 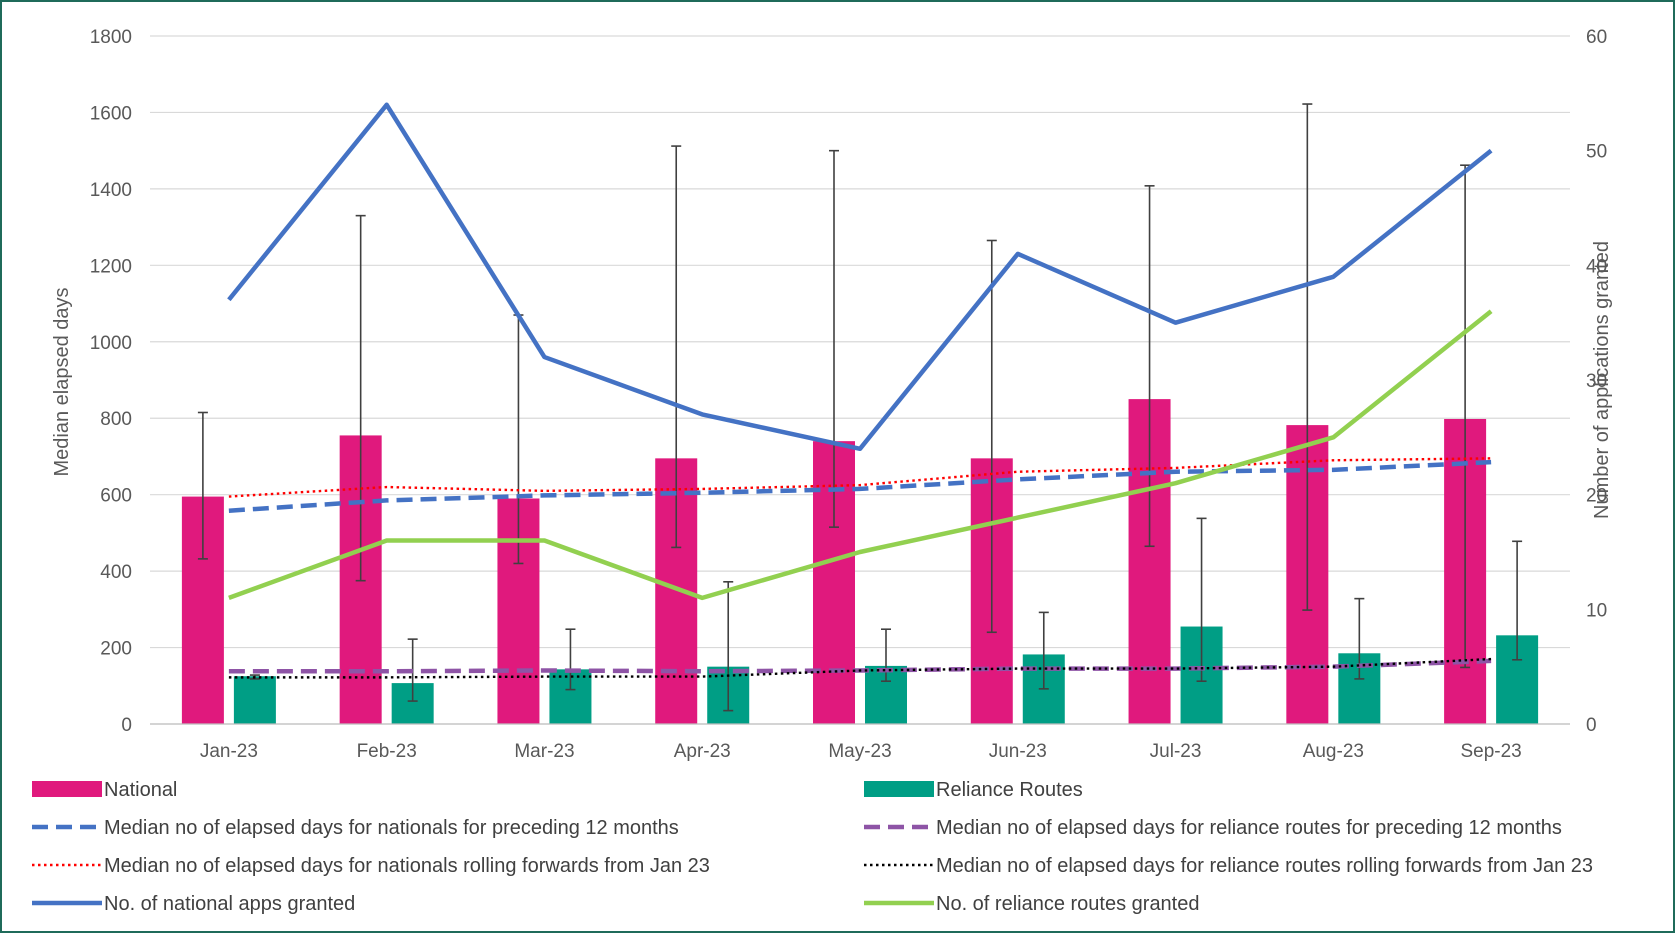 I want to click on y-tick-label: 1400, so click(x=111, y=190).